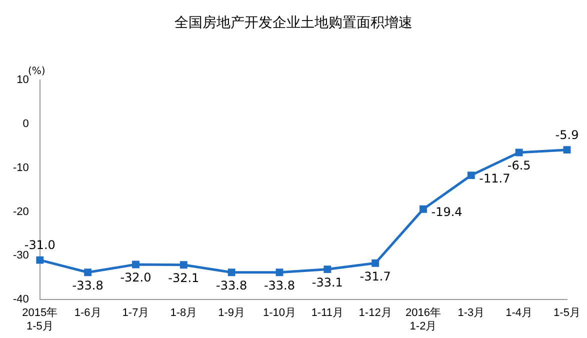 Image resolution: width=587 pixels, height=338 pixels. Describe the element at coordinates (375, 276) in the screenshot. I see `data-label: -31.7` at that location.